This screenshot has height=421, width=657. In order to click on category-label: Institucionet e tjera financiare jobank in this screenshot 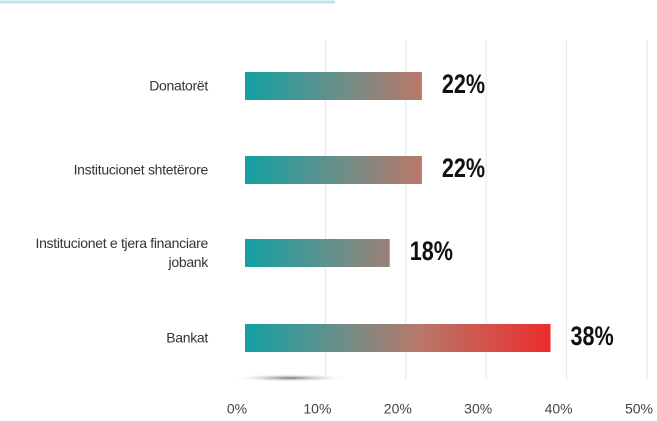, I will do `click(121, 252)`.